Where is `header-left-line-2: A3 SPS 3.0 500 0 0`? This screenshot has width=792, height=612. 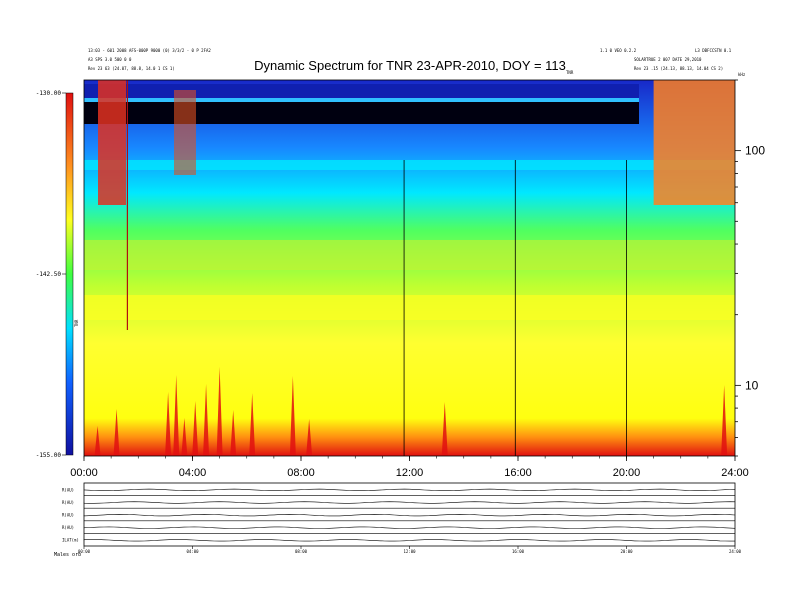
header-left-line-2: A3 SPS 3.0 500 0 0 is located at coordinates (110, 59).